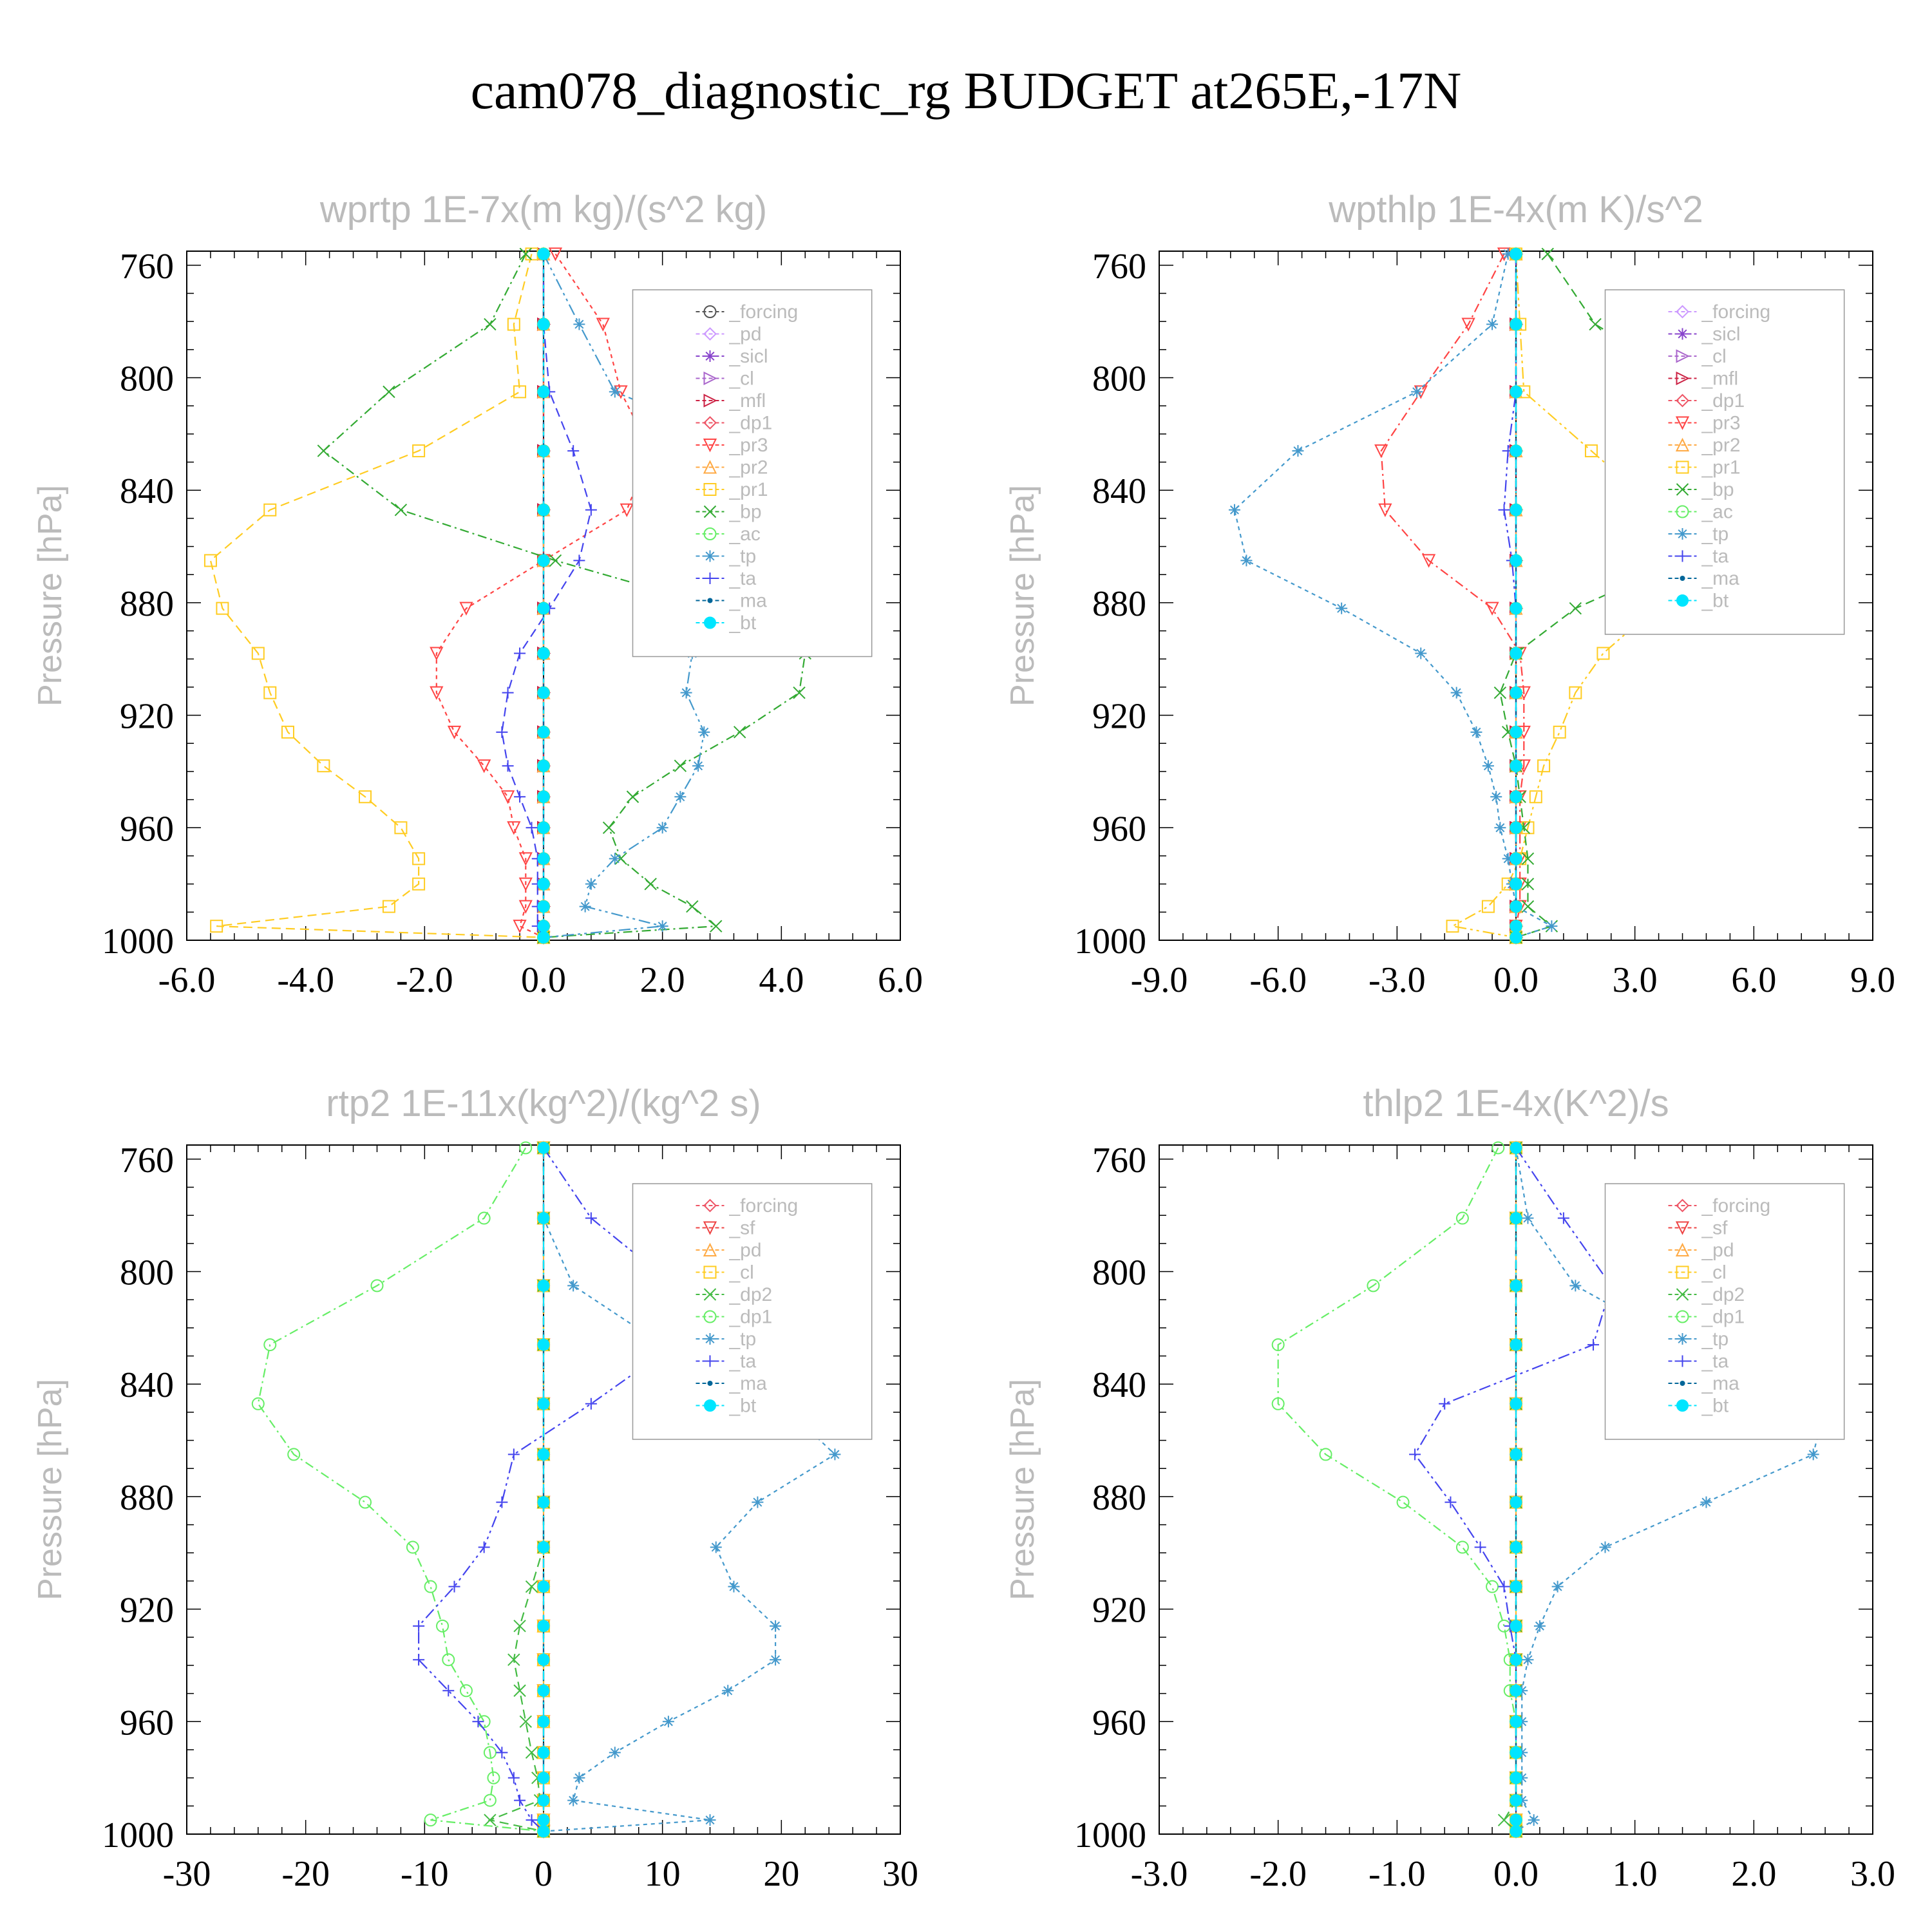 The height and width of the screenshot is (1932, 1932). What do you see at coordinates (1636, 1874) in the screenshot?
I see `x-tick-label: 1.0` at bounding box center [1636, 1874].